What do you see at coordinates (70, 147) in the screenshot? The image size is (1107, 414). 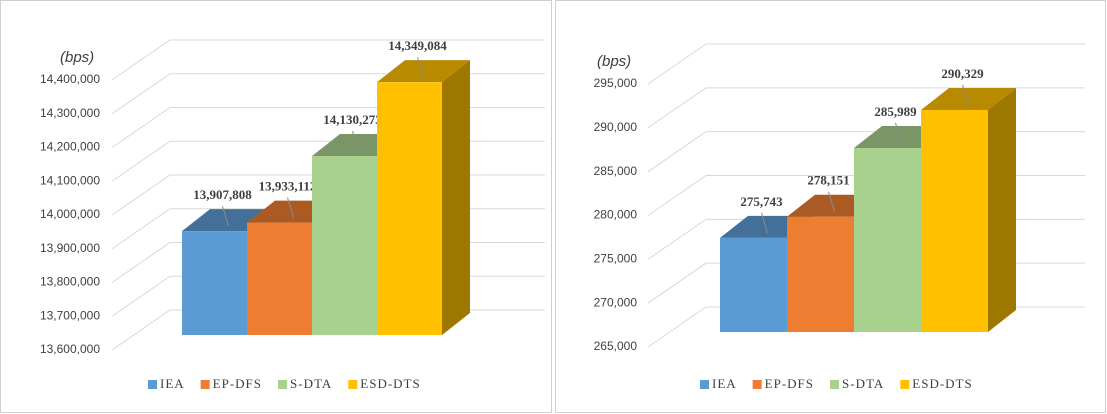 I see `y-tick-label: 14,200,000` at bounding box center [70, 147].